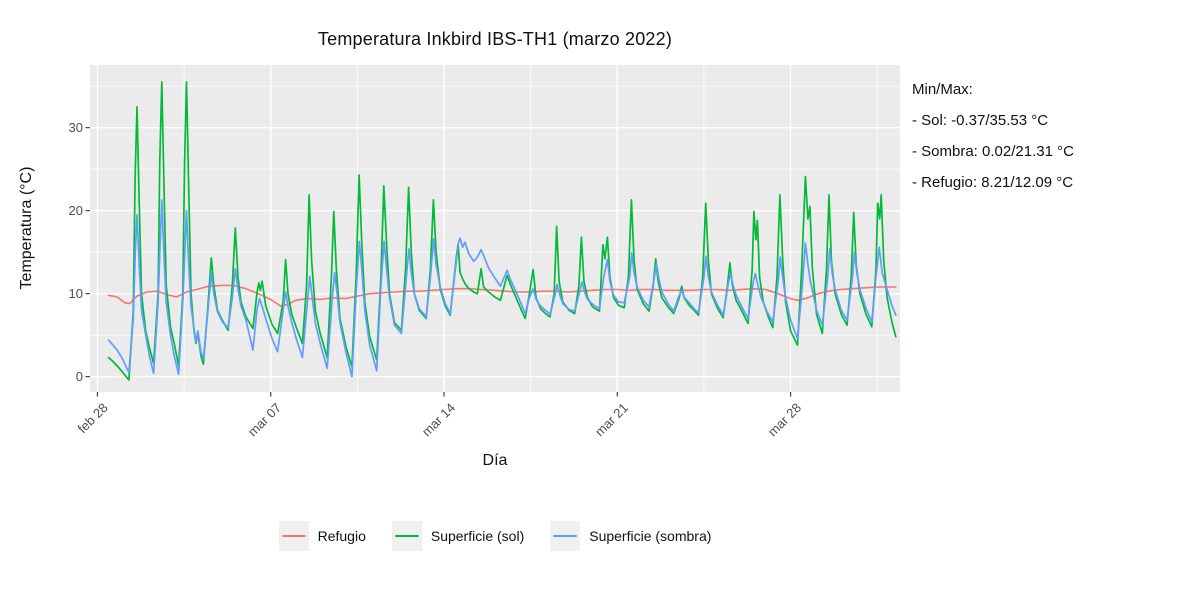 The height and width of the screenshot is (600, 1200). I want to click on y-axis-title: Temperatura (°C), so click(26, 228).